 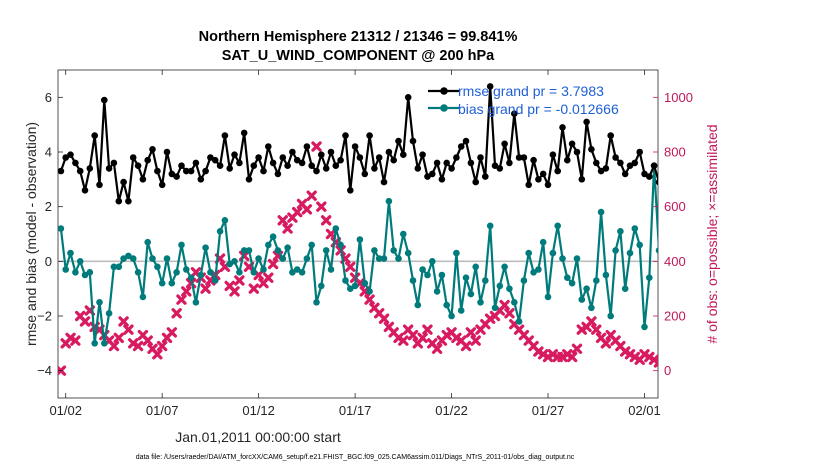 What do you see at coordinates (31, 234) in the screenshot?
I see `y-axis-label: rmse and bias (model - observation)` at bounding box center [31, 234].